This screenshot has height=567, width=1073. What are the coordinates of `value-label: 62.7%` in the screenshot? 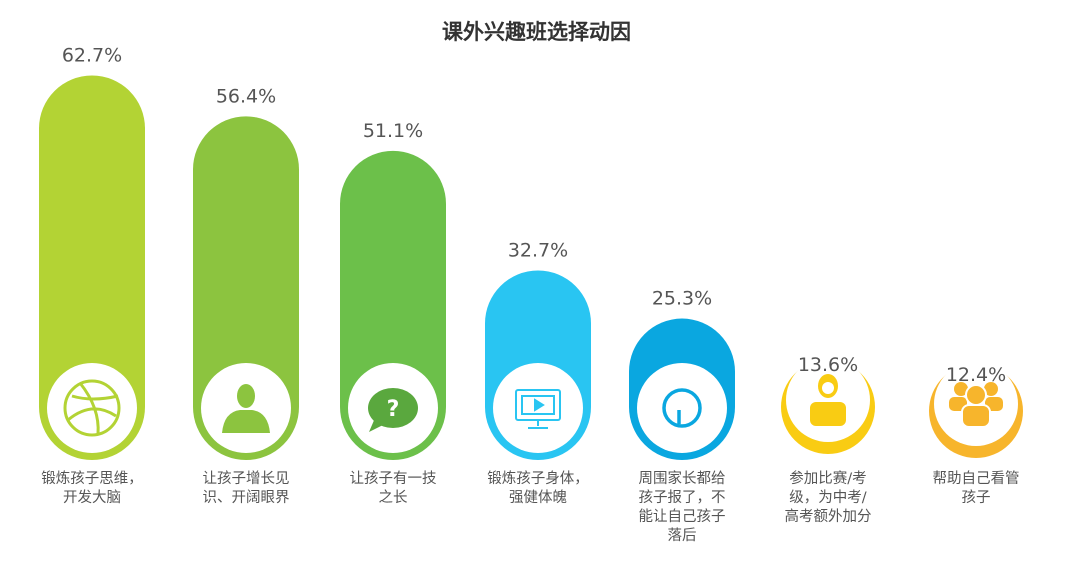 It's located at (92, 55).